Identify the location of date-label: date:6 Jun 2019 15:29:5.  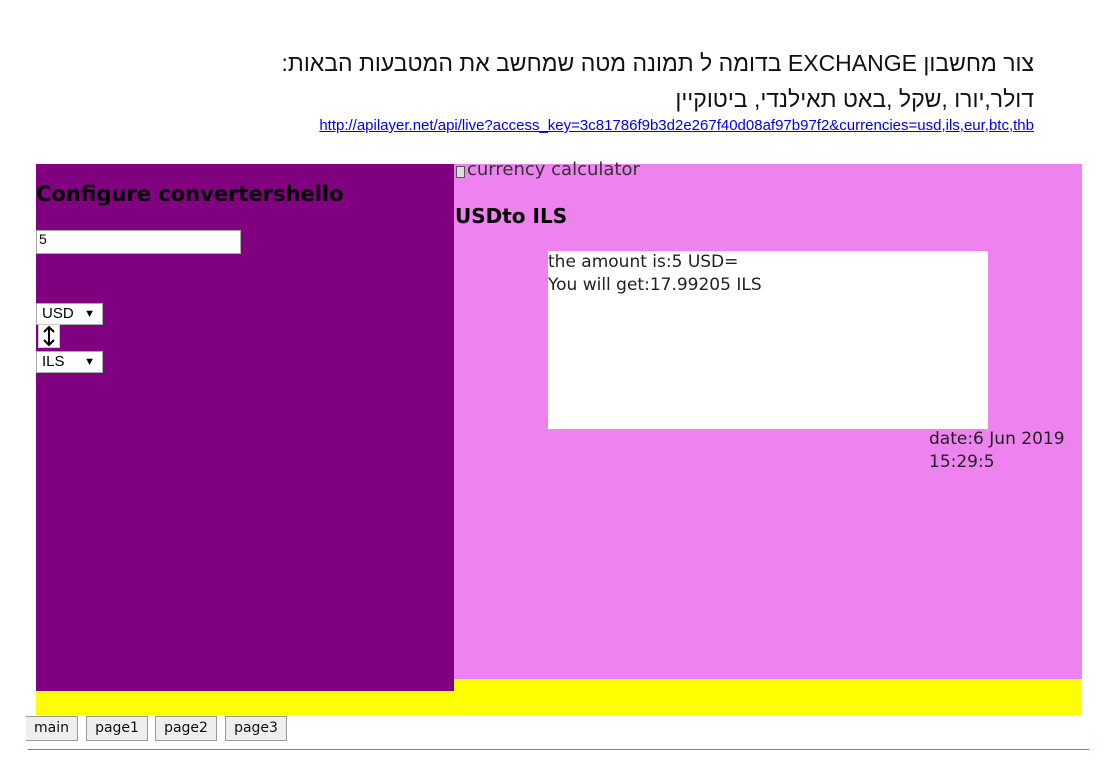
(997, 450).